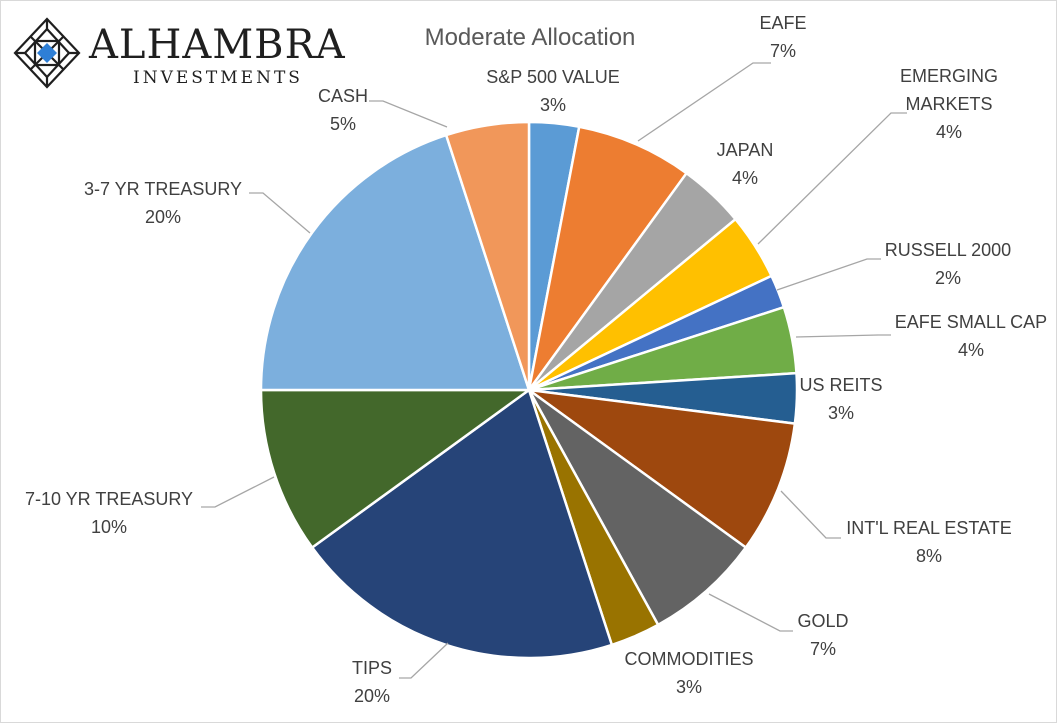 The image size is (1057, 723). What do you see at coordinates (218, 78) in the screenshot?
I see `logo-subtitle: INVESTMENTS` at bounding box center [218, 78].